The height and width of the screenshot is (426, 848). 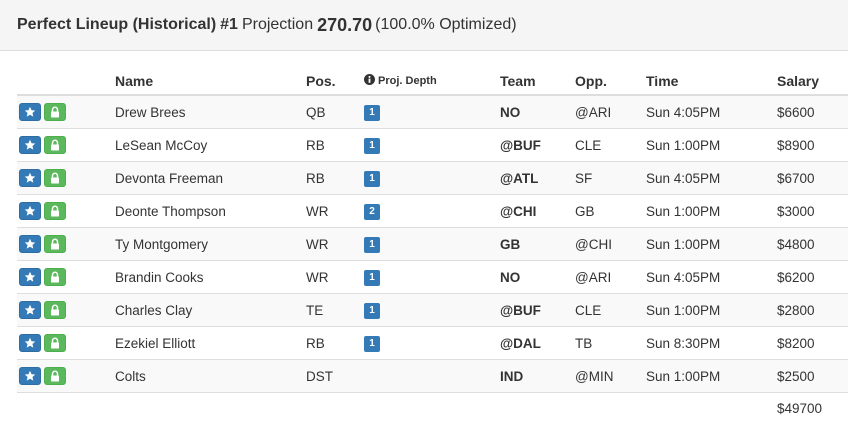 What do you see at coordinates (711, 81) in the screenshot?
I see `time-column-header: Time` at bounding box center [711, 81].